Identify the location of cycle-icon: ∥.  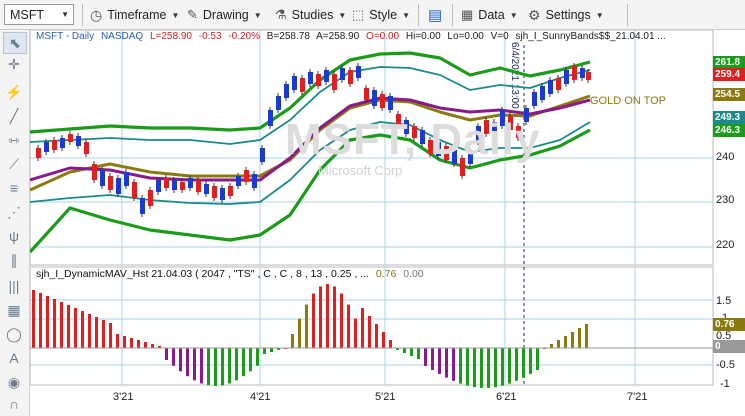
(14, 260).